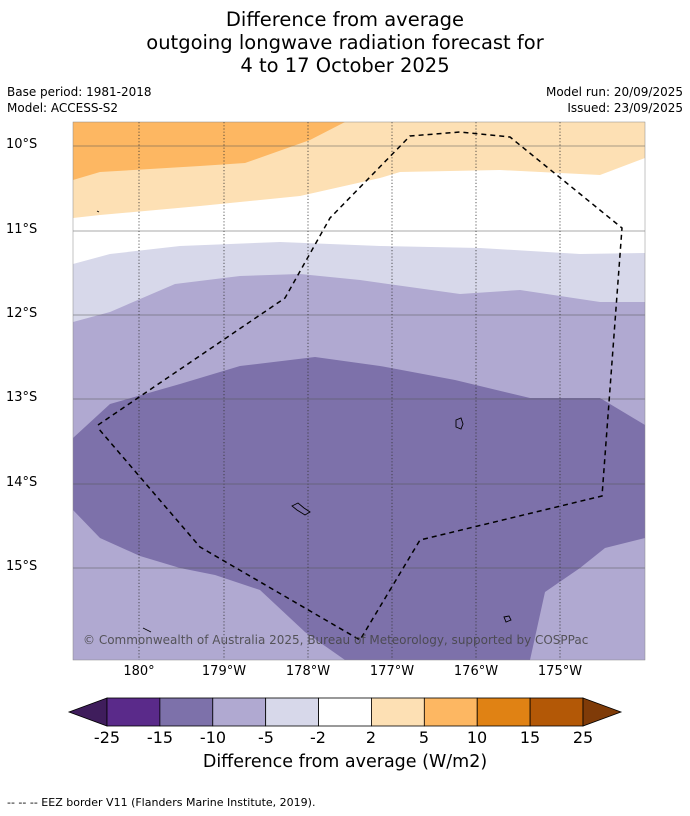  Describe the element at coordinates (477, 737) in the screenshot. I see `colorbar-tick: 10` at that location.